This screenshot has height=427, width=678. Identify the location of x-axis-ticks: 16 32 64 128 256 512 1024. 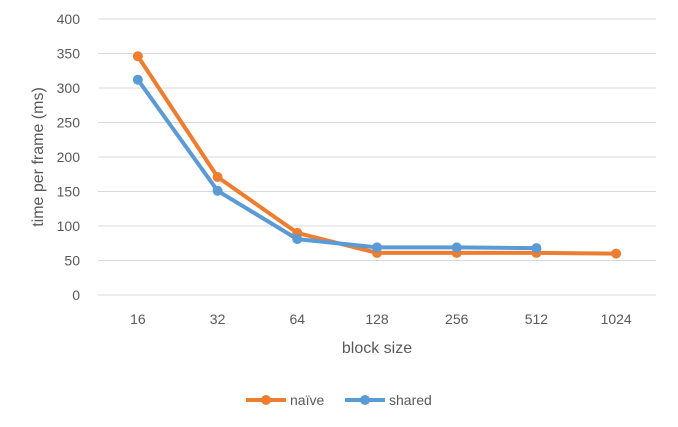
(381, 319).